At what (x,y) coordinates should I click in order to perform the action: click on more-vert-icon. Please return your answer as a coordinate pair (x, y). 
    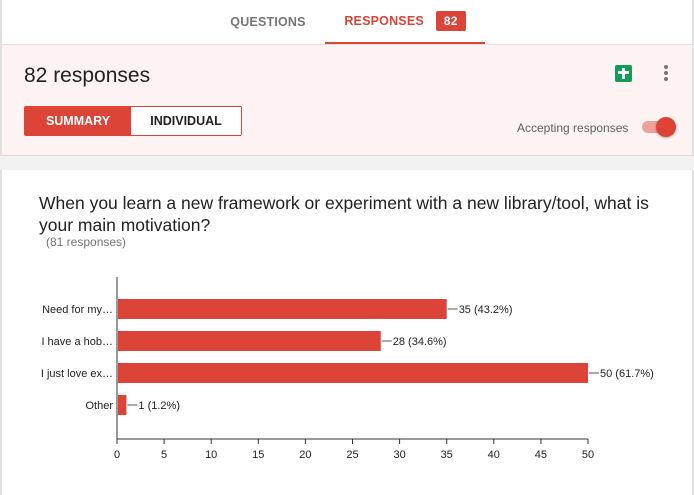
    Looking at the image, I should click on (666, 73).